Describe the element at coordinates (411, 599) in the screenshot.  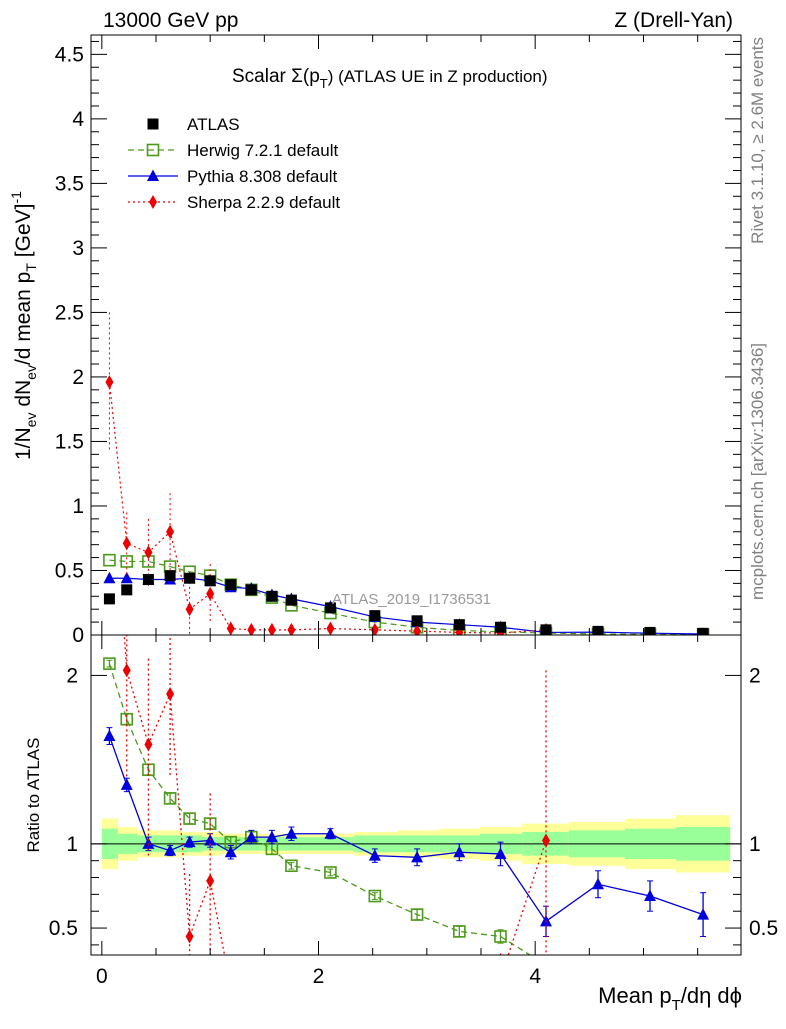
I see `analysis-watermark: ATLAS_2019_I1736531` at that location.